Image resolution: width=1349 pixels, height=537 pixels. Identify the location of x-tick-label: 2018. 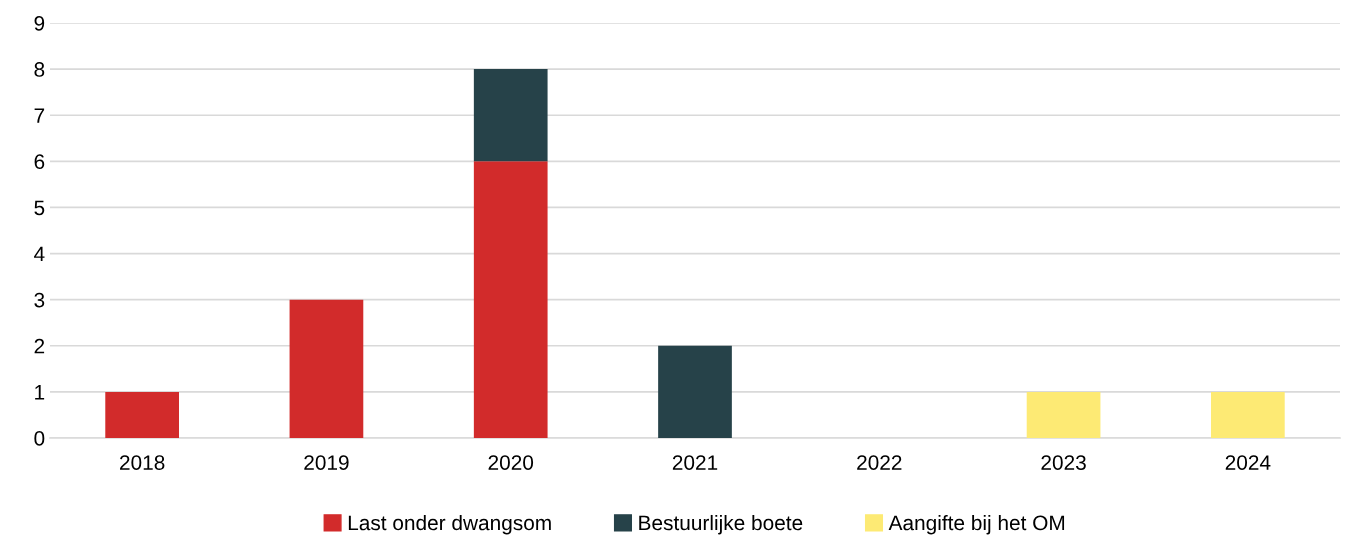
(142, 462).